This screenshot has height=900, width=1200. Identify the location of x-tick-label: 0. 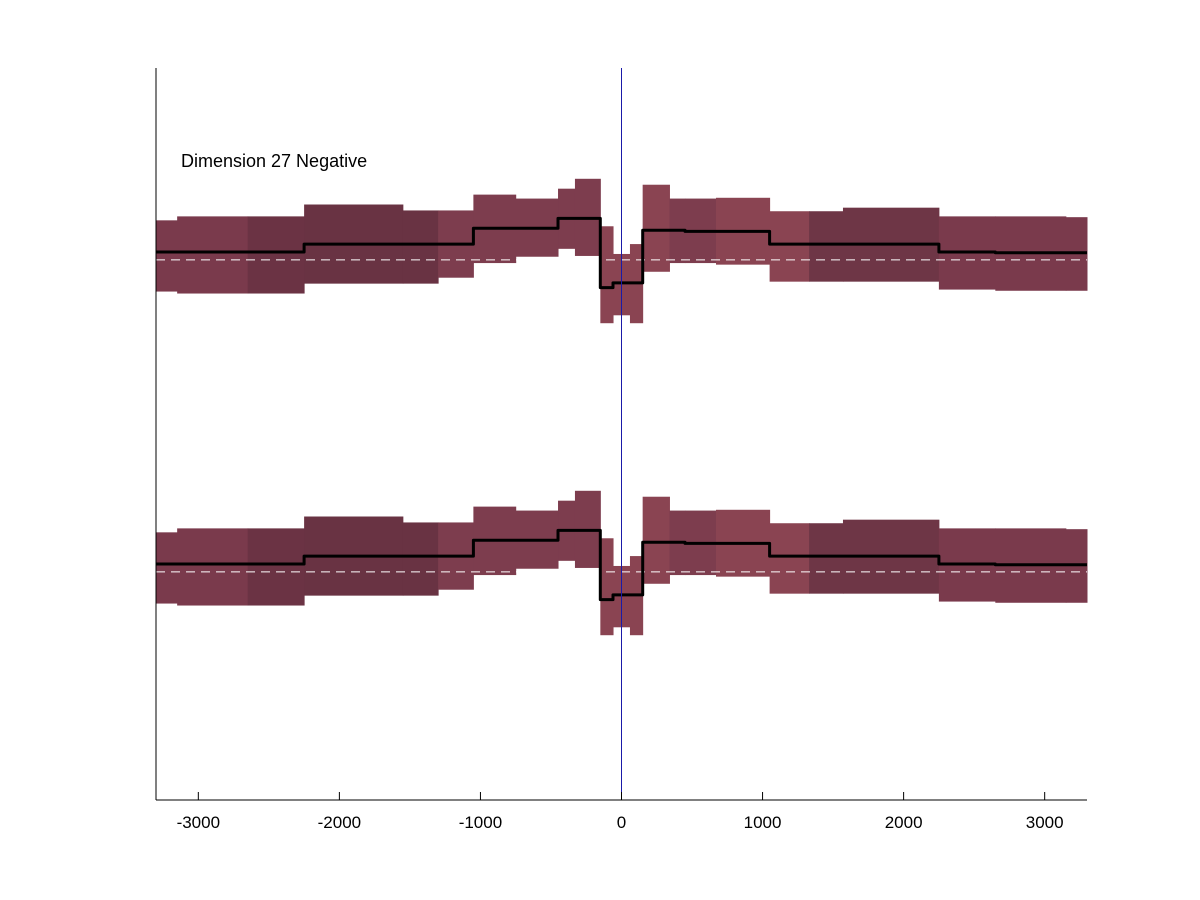
(621, 822).